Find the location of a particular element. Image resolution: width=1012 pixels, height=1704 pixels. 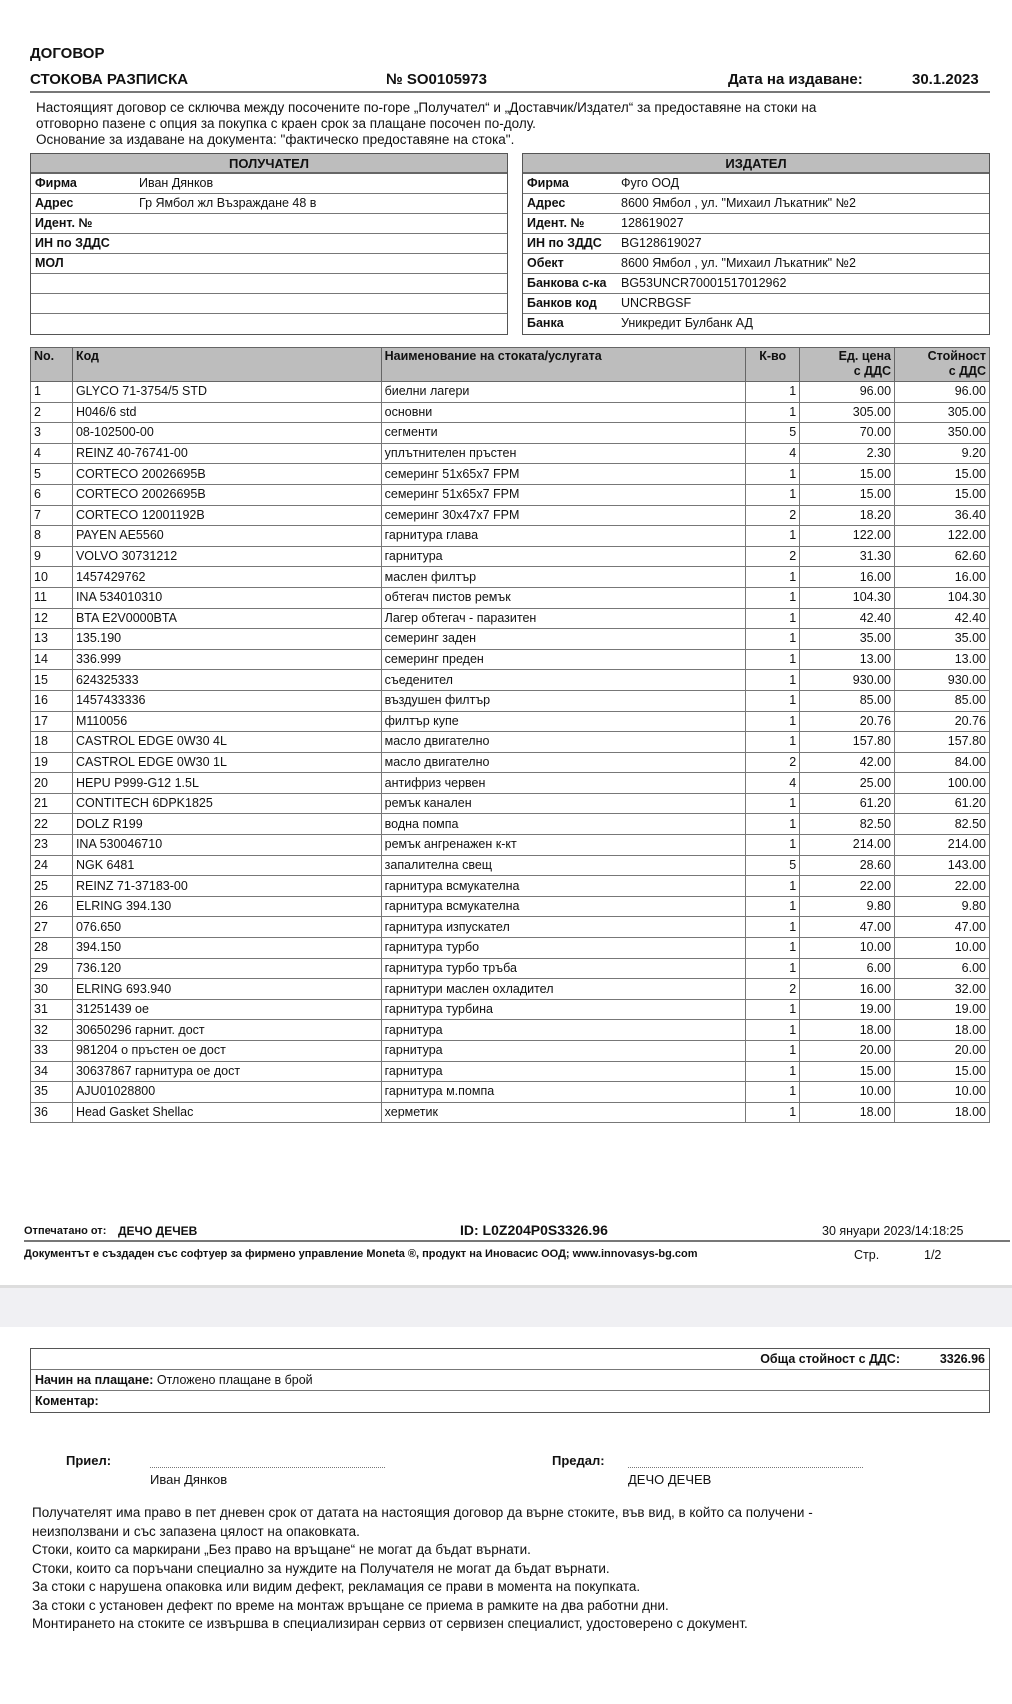

table-cell: 10.00 is located at coordinates (942, 948).